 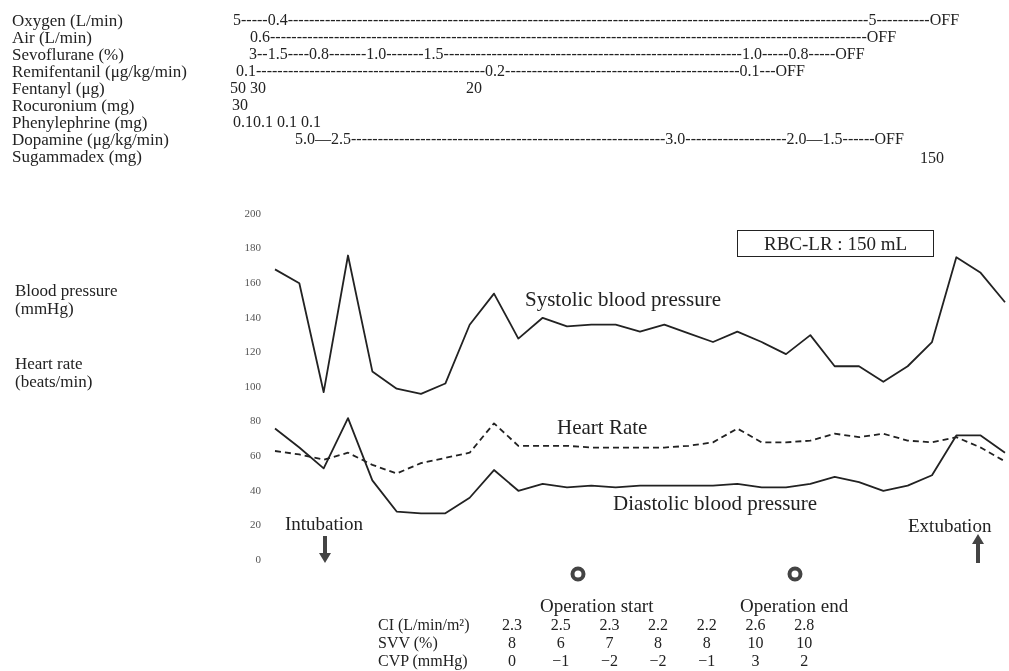 I want to click on text: Remifentanil (μg/kg/min), so click(x=99, y=71).